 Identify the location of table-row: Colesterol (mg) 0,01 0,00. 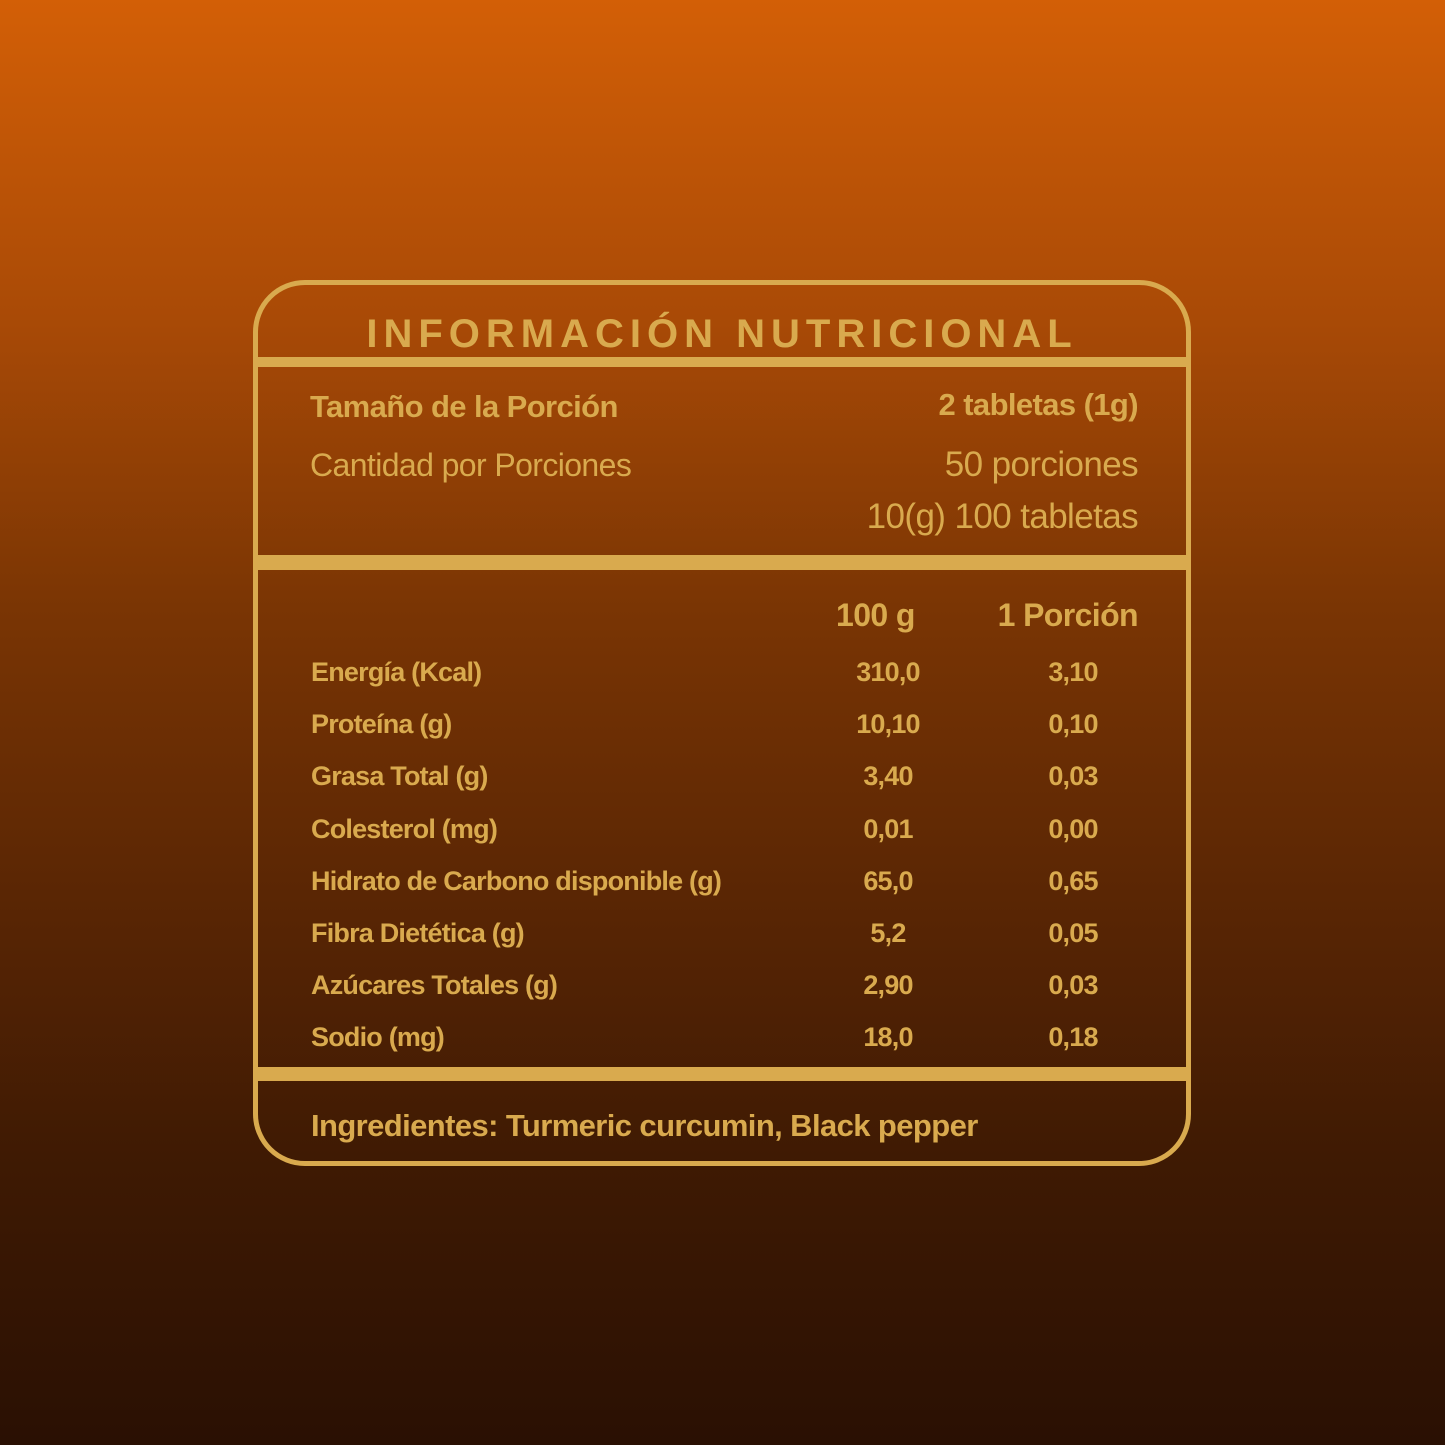
(722, 834).